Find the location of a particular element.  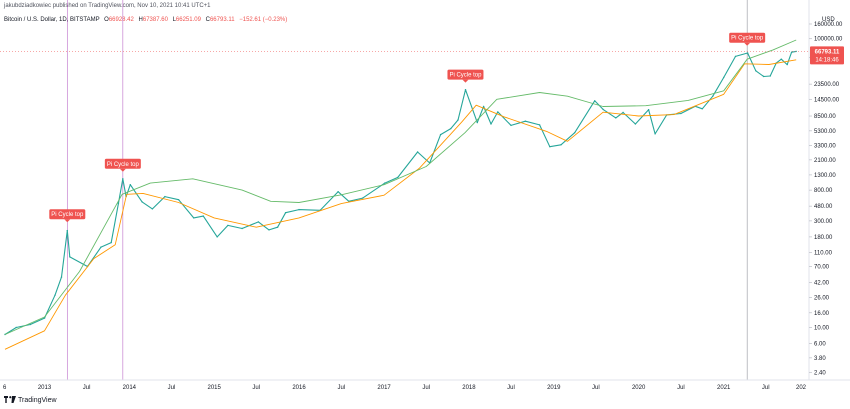

price-tick-label: 2100.00 is located at coordinates (825, 161).